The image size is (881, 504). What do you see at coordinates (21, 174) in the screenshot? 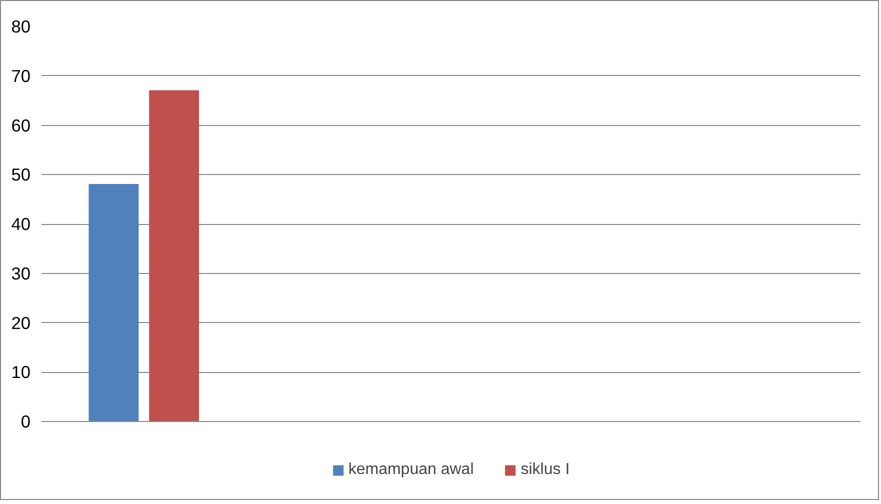
I see `y-tick-label: 50` at bounding box center [21, 174].